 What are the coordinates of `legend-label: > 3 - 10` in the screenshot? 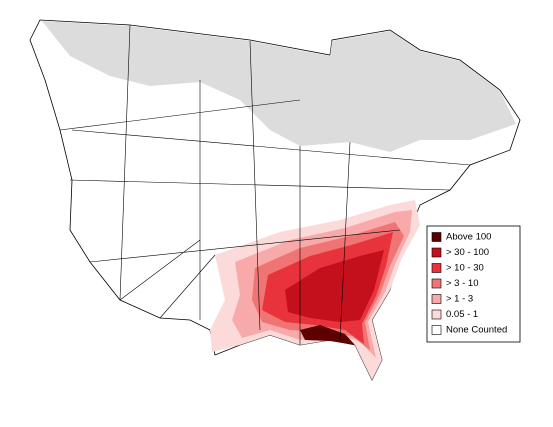 It's located at (462, 283).